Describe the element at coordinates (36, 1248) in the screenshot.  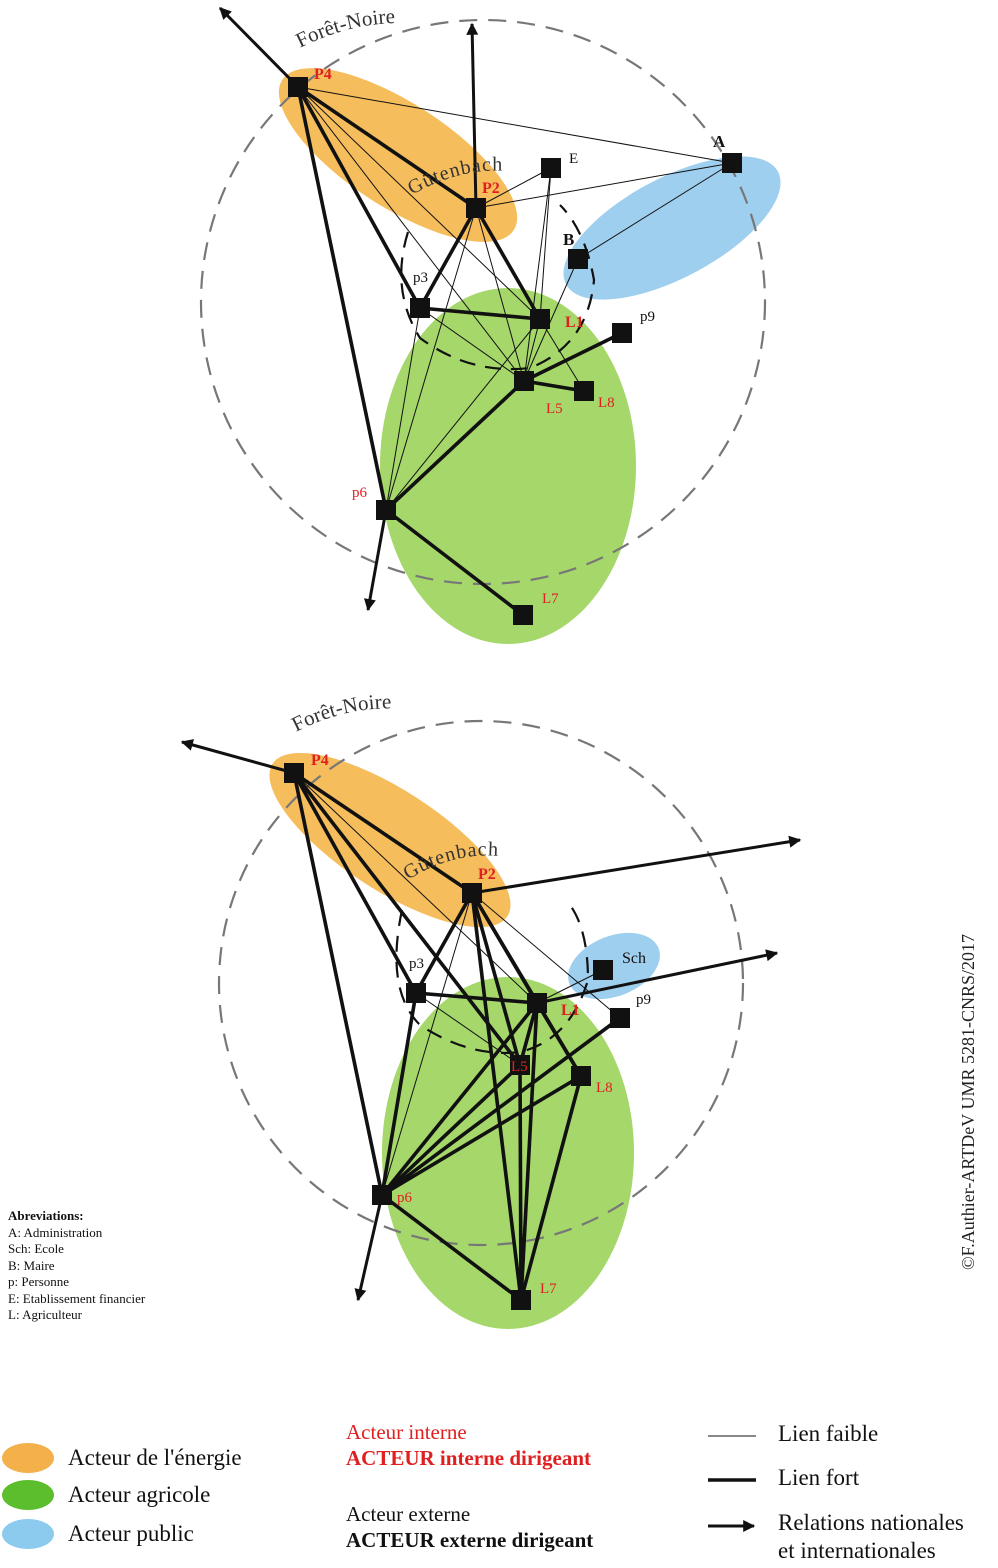
I see `abbreviation-item: Sch: Ecole` at that location.